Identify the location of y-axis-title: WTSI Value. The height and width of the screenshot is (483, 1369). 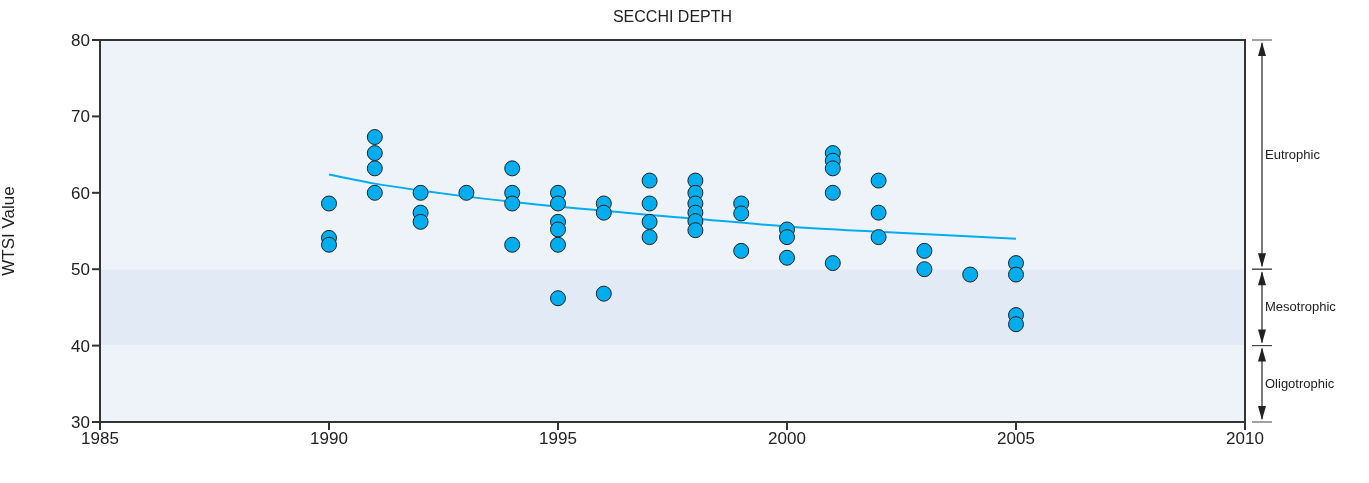
(9, 231).